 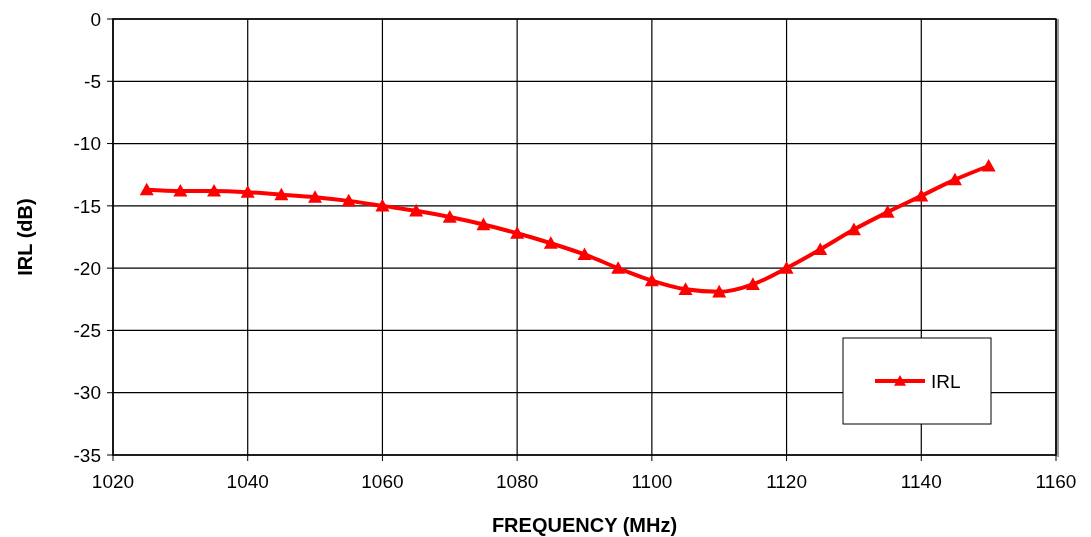 I want to click on x-tick-label: 1020, so click(x=113, y=481).